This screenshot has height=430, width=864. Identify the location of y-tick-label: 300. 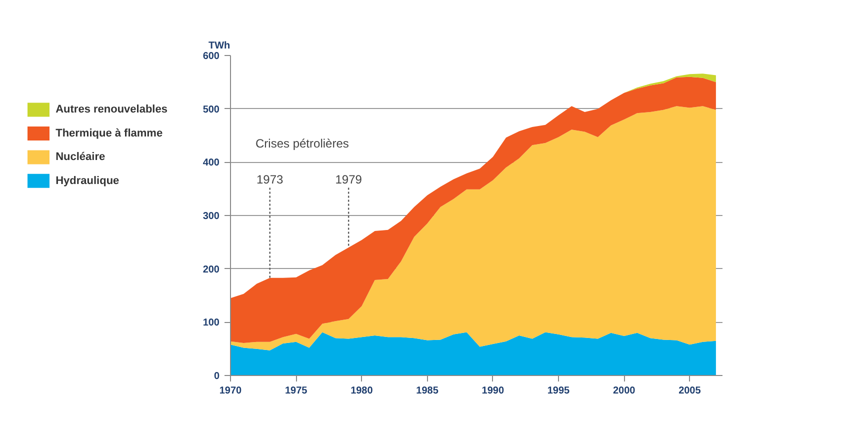
(211, 216).